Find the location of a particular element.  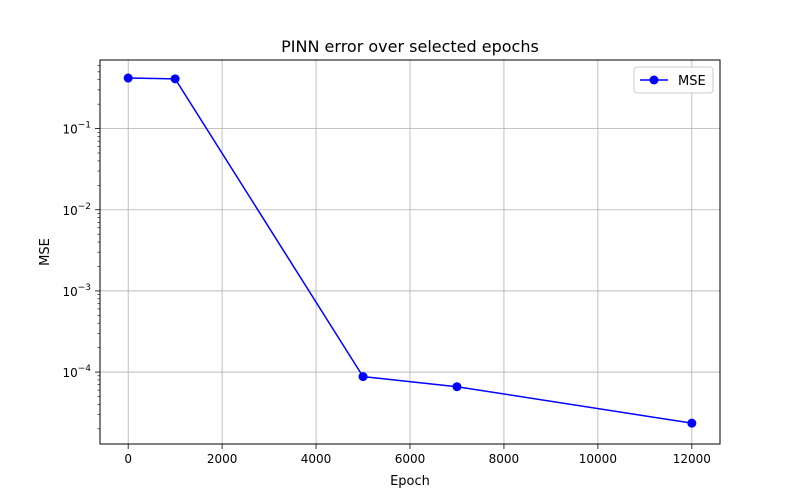

x-tick-label: 12000 is located at coordinates (692, 459).